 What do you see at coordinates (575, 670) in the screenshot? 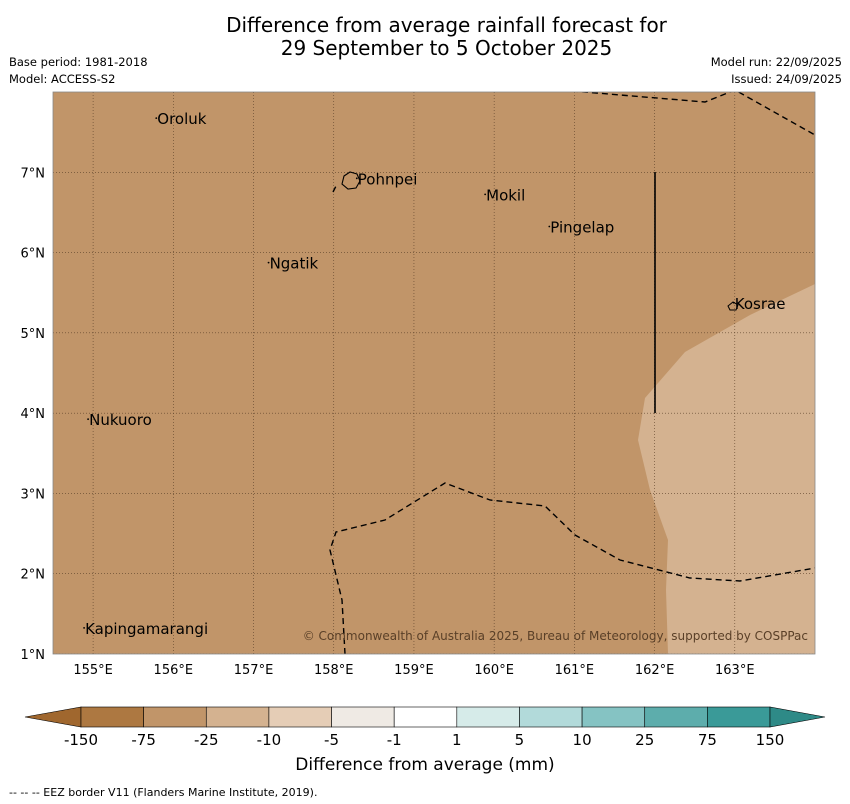
I see `lon-tick-label: 161°E` at bounding box center [575, 670].